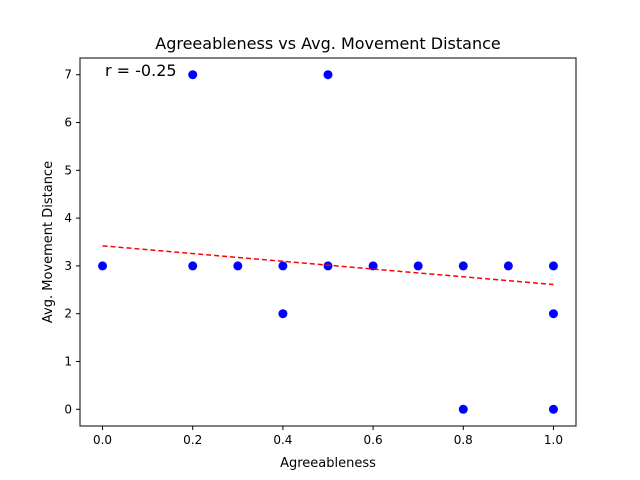 The image size is (640, 480). Describe the element at coordinates (463, 440) in the screenshot. I see `x-tick-label: 0.8` at that location.